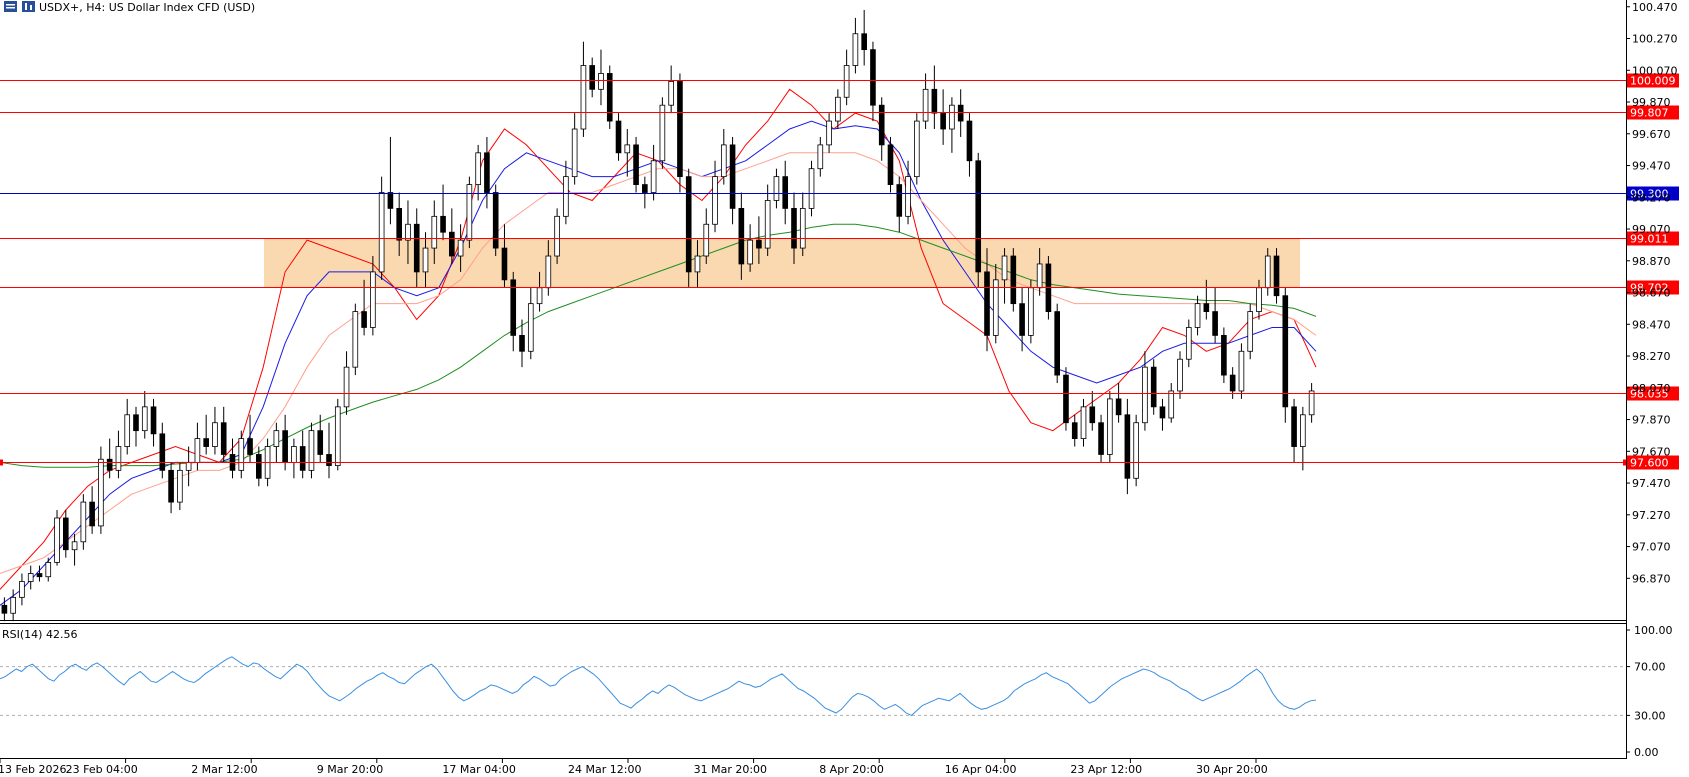  I want to click on chart-type-icon, so click(28, 6).